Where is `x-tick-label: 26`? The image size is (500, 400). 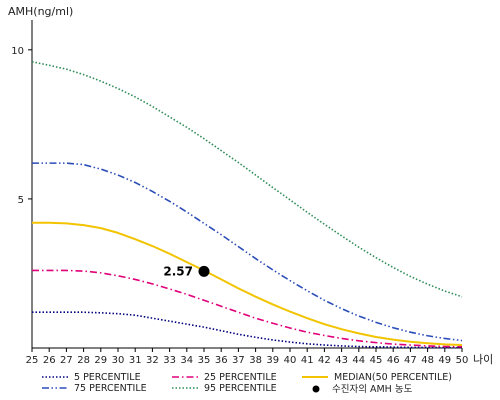 x-tick-label: 26 is located at coordinates (49, 360).